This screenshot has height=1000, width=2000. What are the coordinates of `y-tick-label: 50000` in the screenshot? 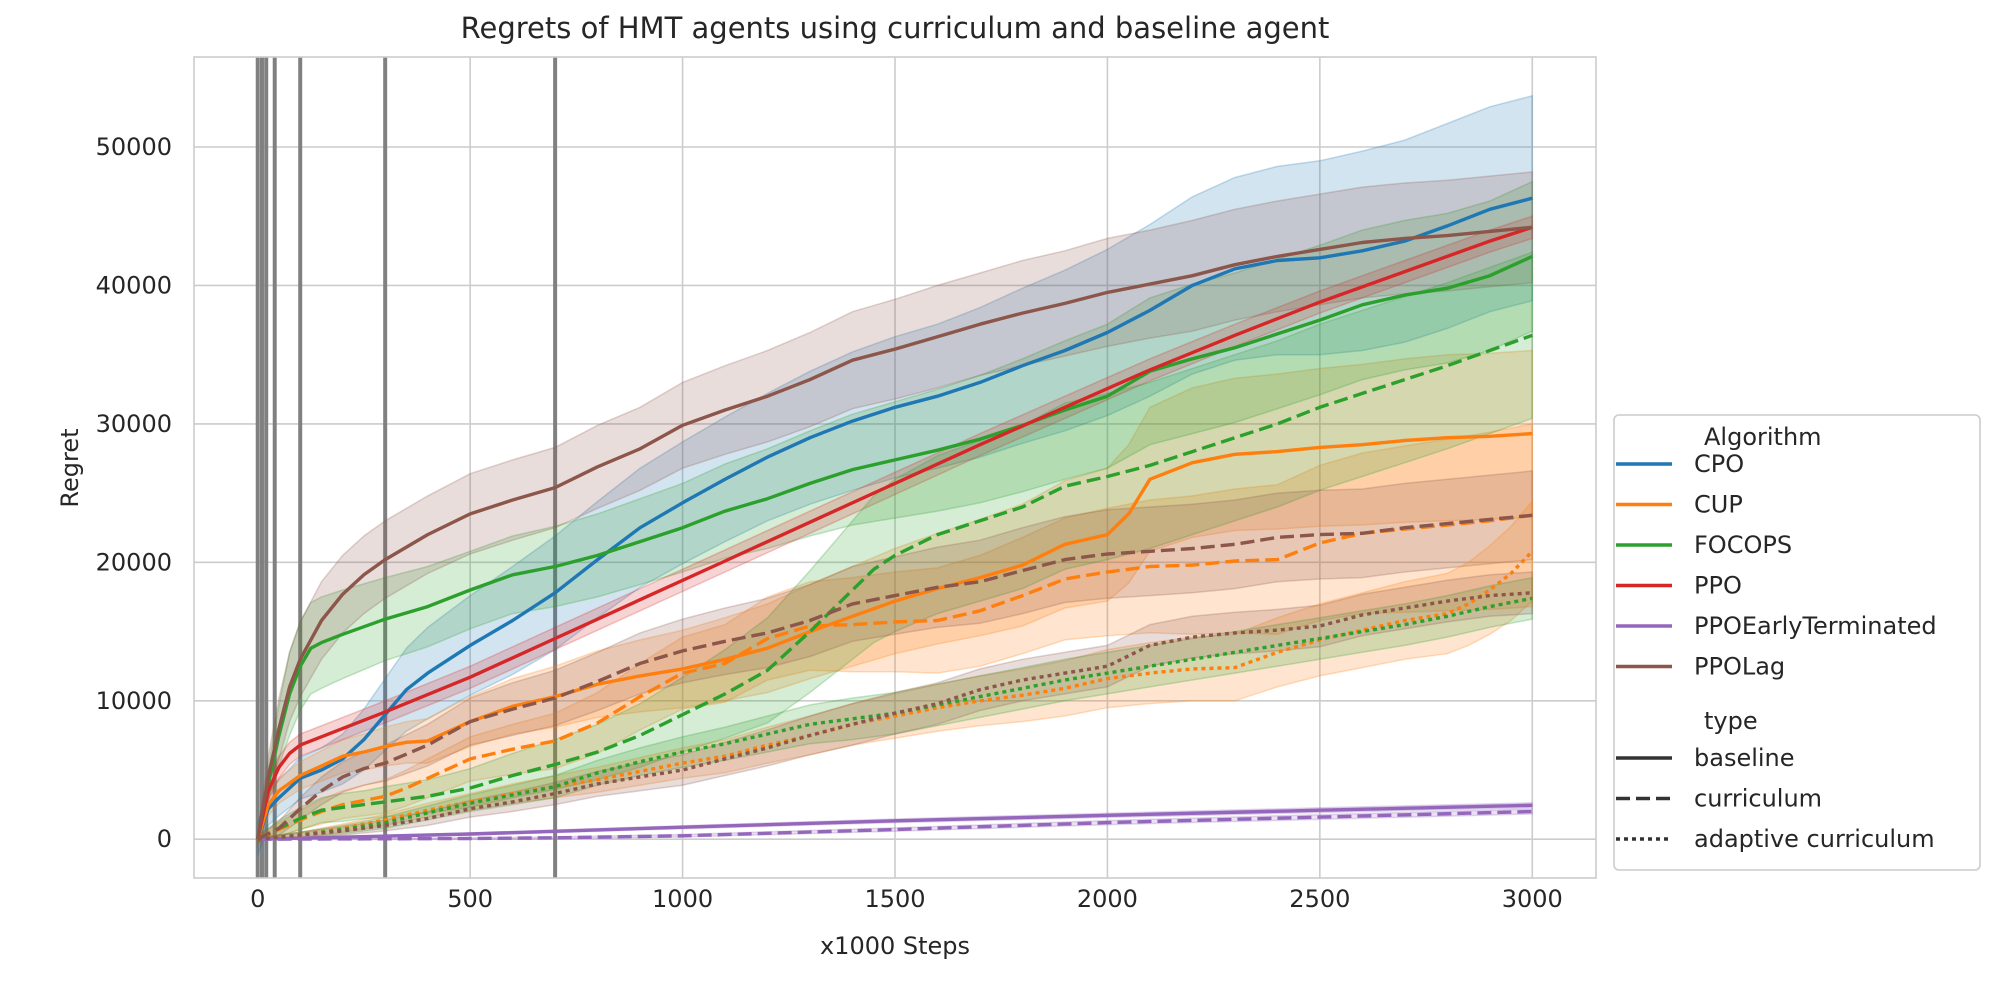 It's located at (134, 147).